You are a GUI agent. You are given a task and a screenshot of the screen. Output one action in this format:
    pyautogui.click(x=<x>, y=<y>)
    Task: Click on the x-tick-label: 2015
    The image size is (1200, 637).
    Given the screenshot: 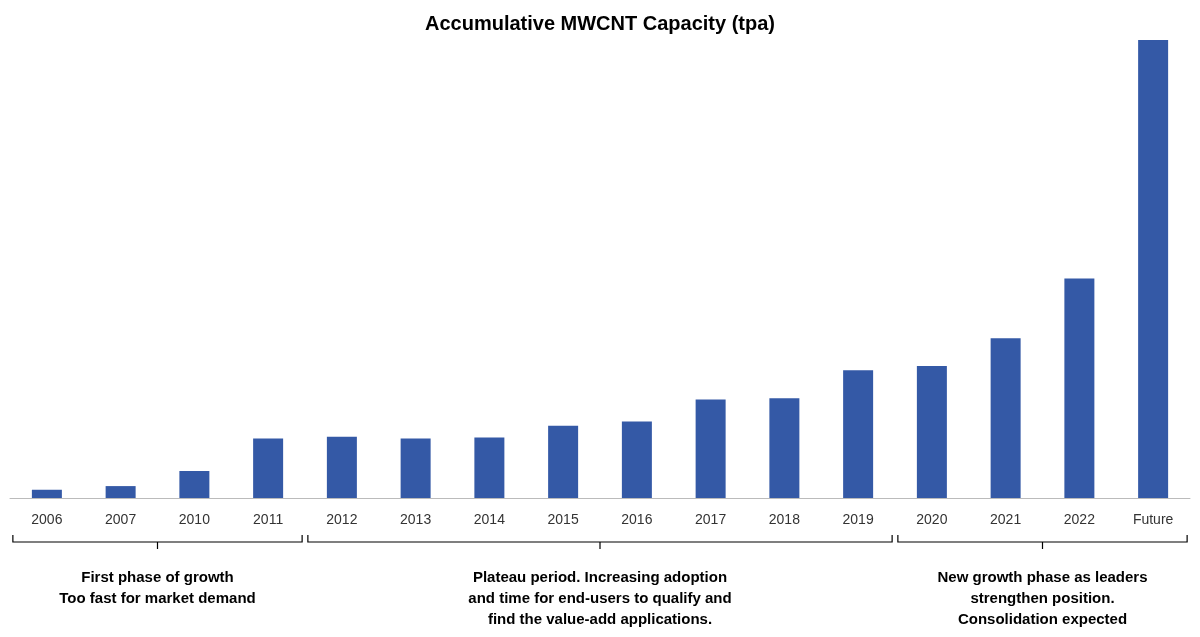 What is the action you would take?
    pyautogui.click(x=563, y=519)
    